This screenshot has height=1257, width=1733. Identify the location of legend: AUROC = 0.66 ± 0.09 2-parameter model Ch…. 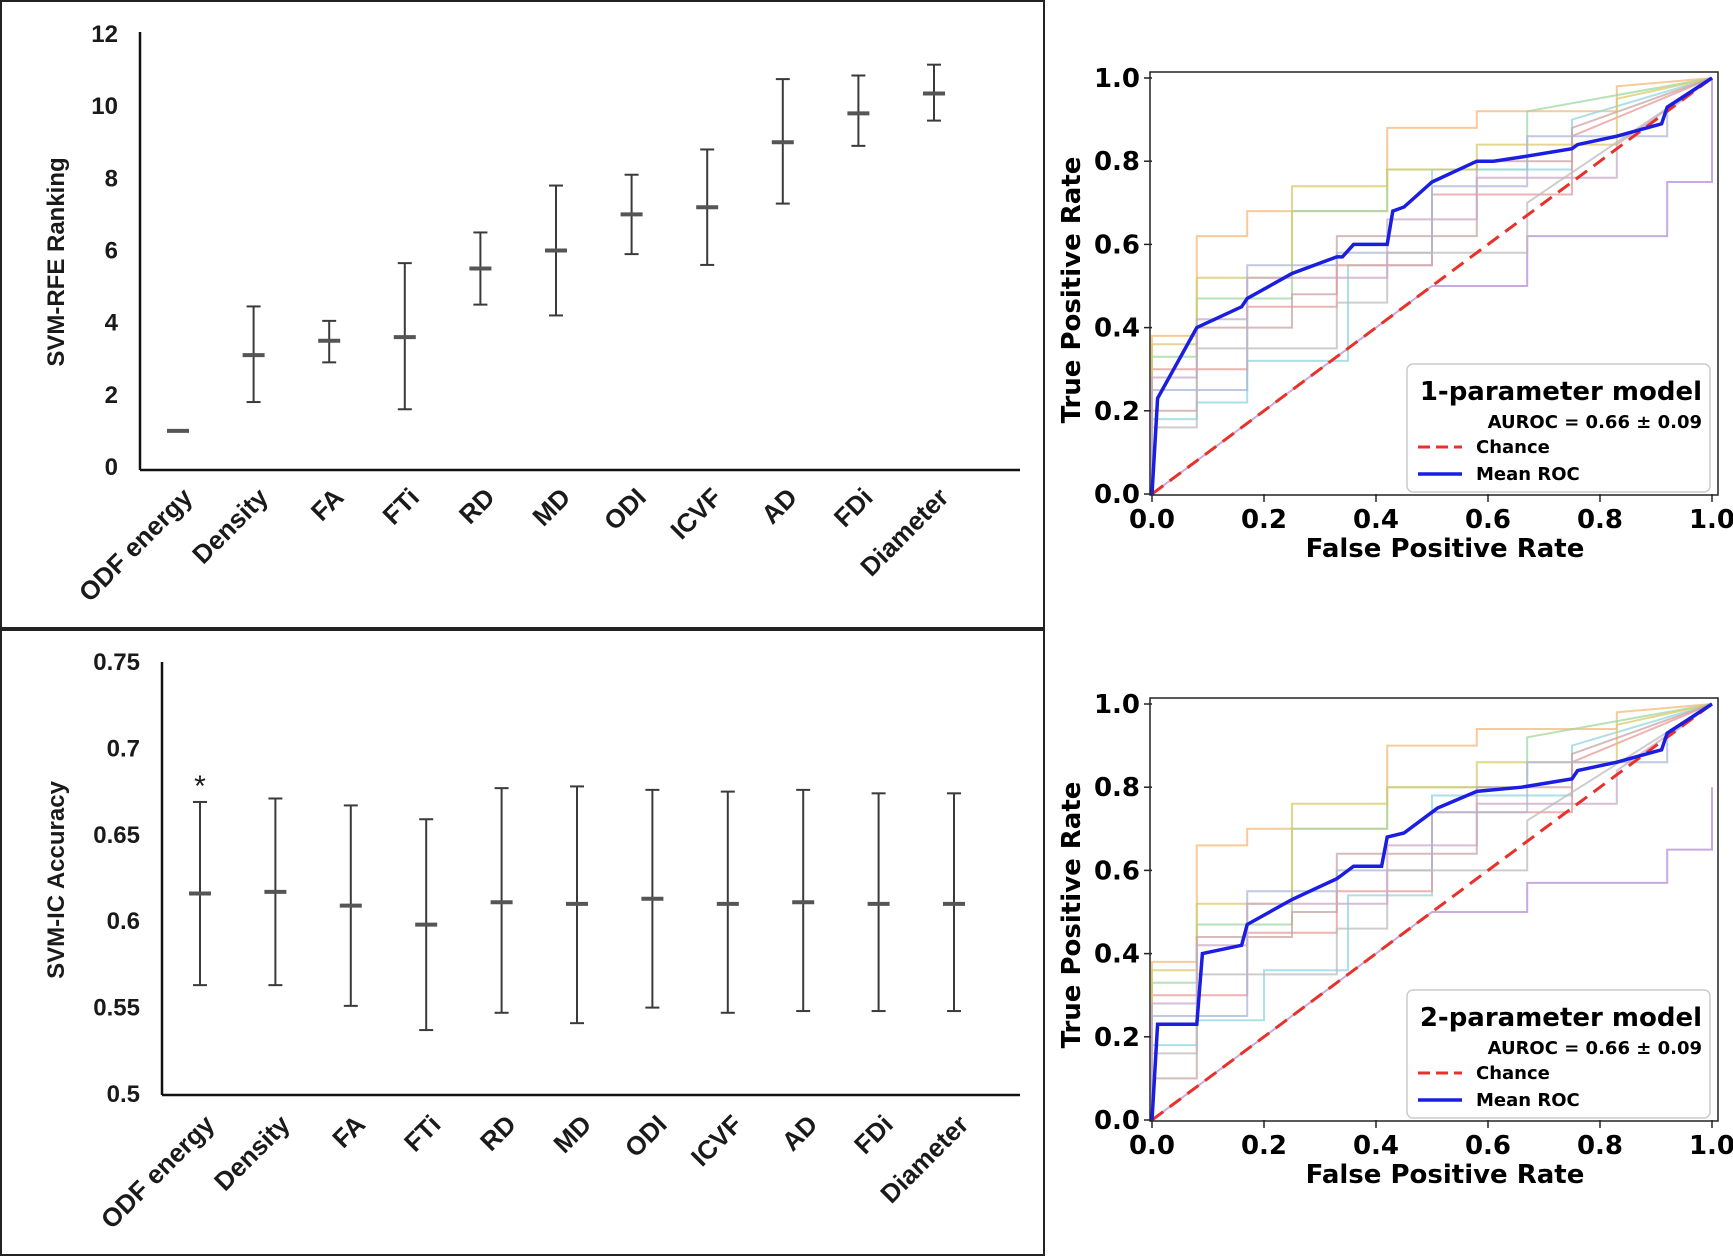
(1558, 1054).